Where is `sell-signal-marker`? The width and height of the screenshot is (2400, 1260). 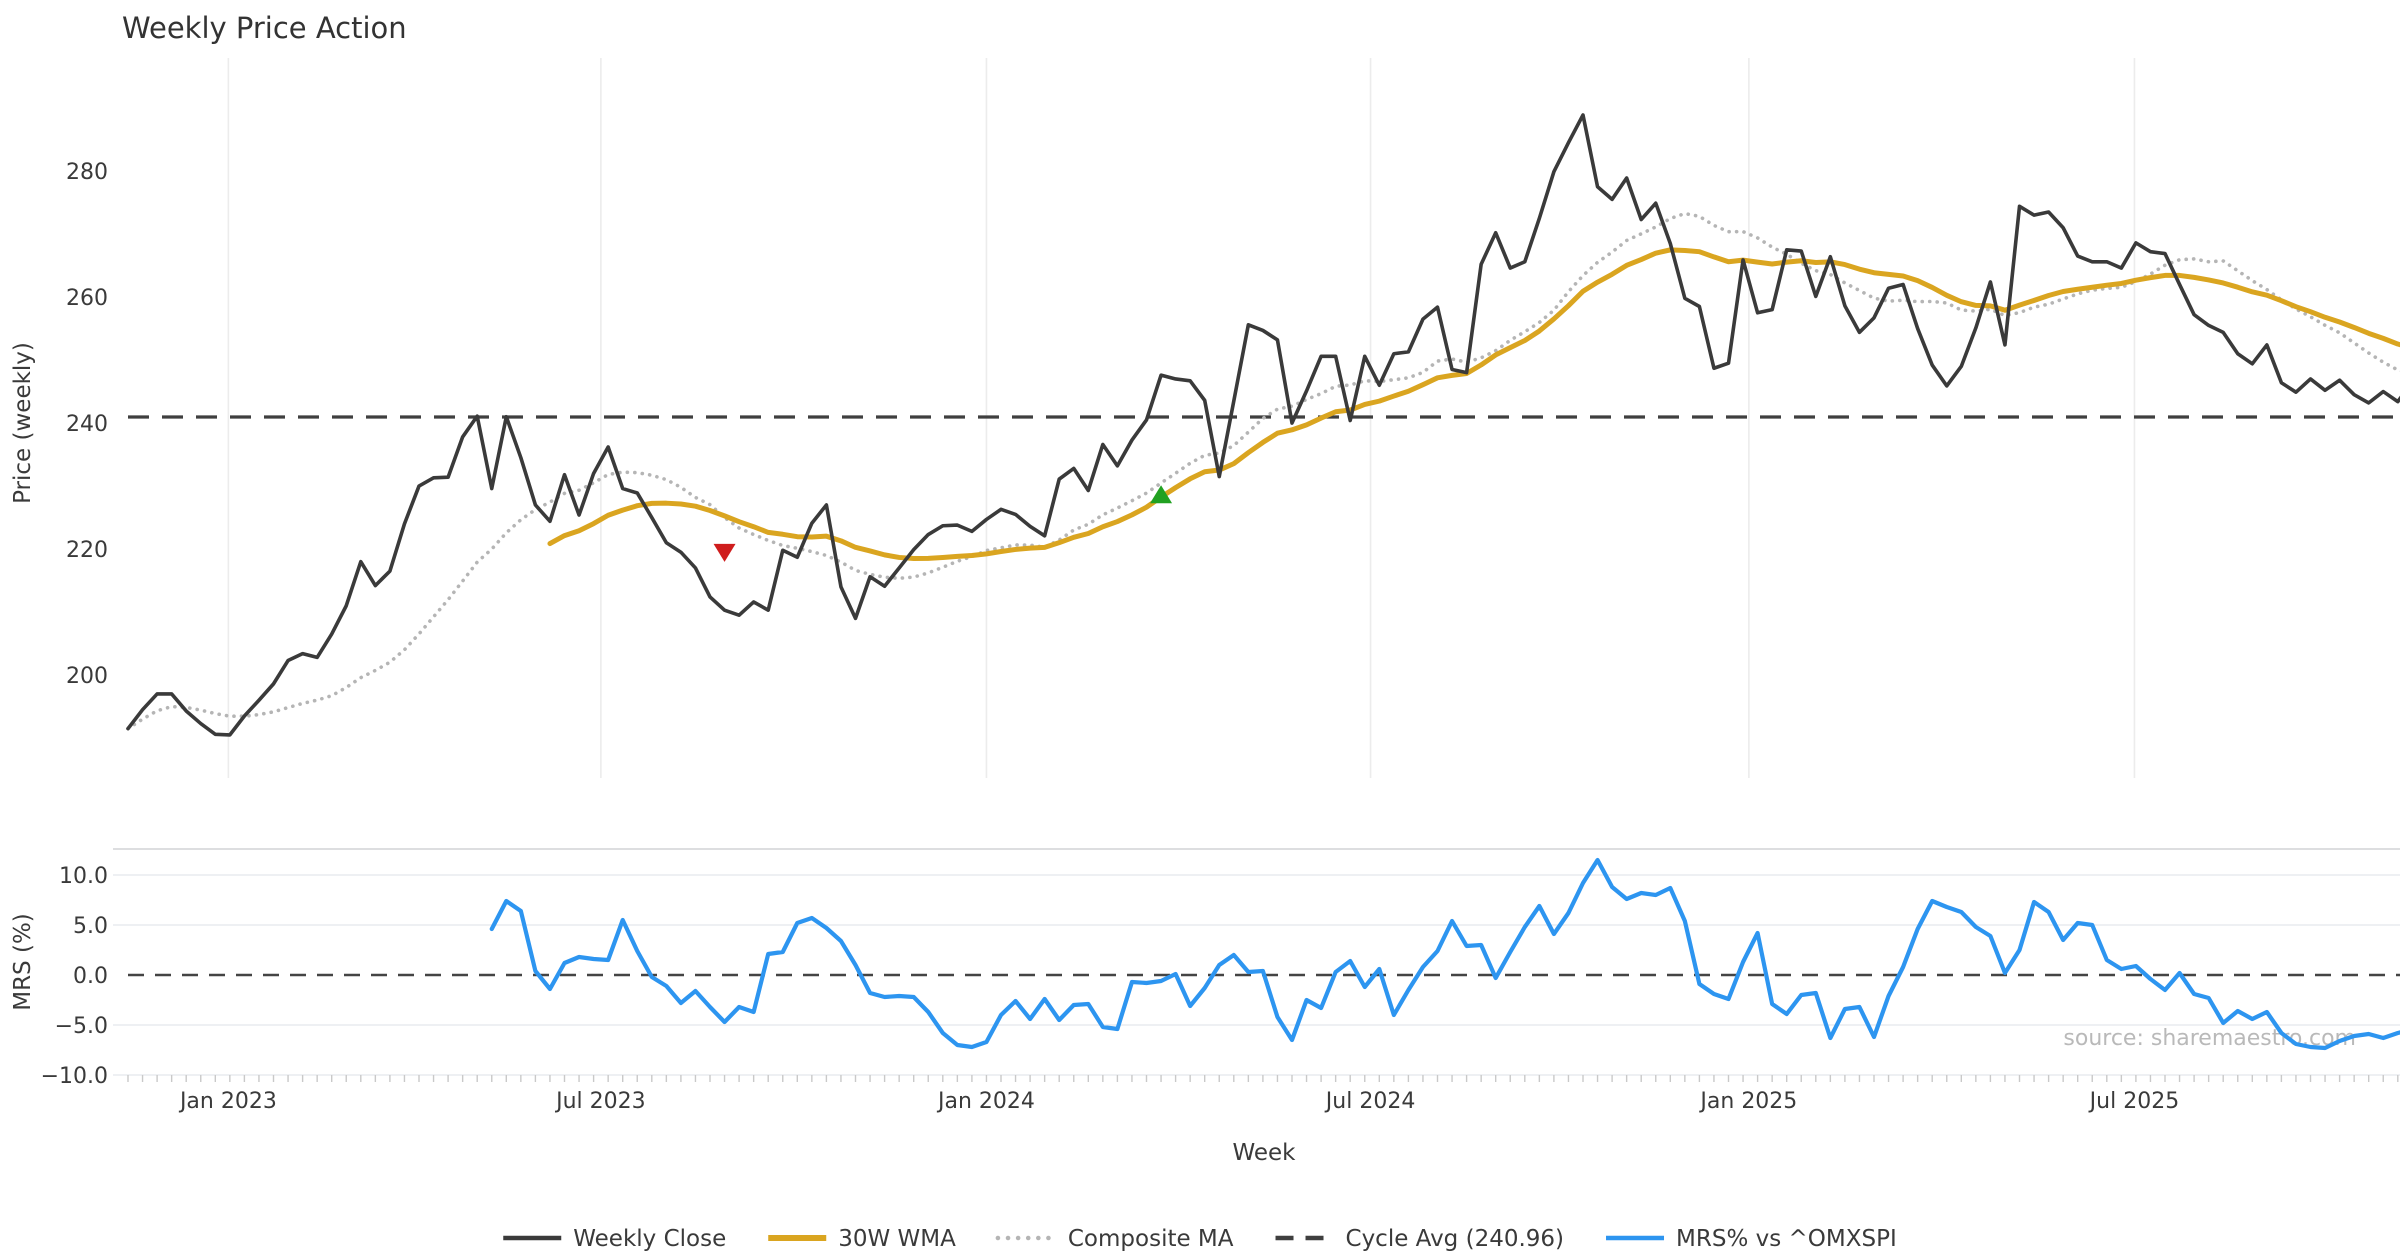
sell-signal-marker is located at coordinates (724, 552).